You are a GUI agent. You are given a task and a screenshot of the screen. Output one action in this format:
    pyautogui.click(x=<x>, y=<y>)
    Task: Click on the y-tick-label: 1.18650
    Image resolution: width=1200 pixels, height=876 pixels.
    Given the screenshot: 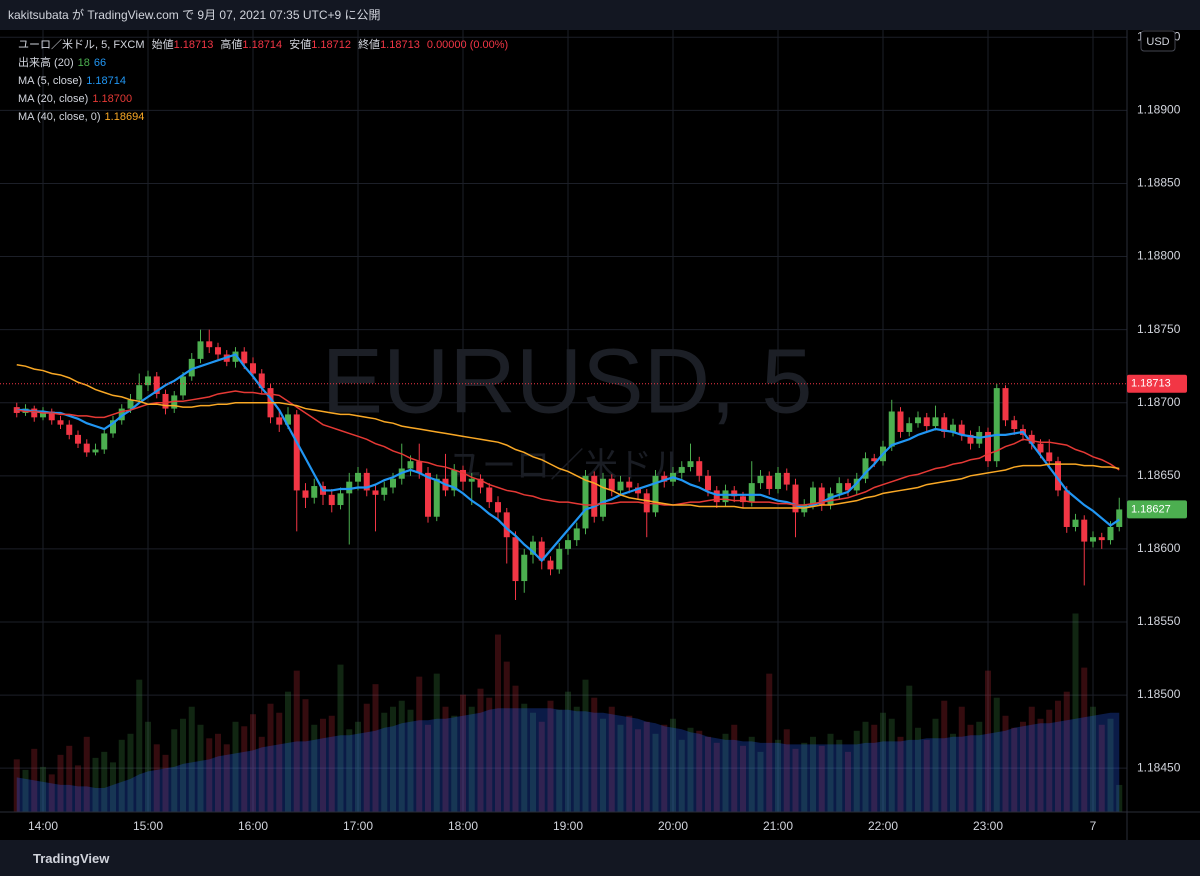 What is the action you would take?
    pyautogui.click(x=1159, y=475)
    